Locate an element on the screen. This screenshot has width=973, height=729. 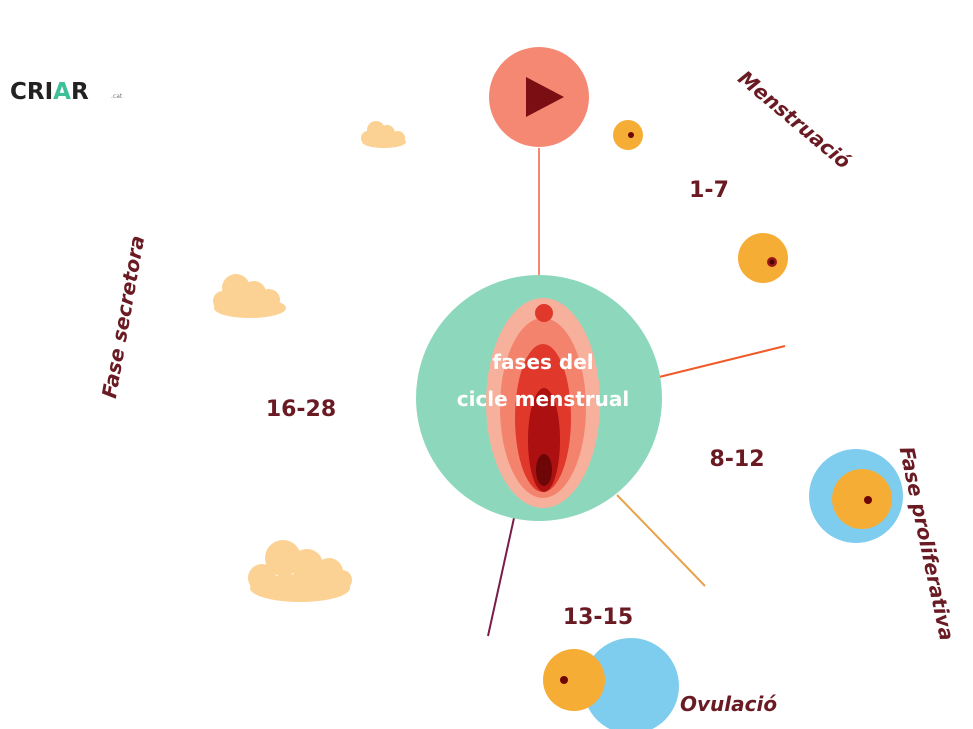
vulva-illustration is located at coordinates (543, 403).